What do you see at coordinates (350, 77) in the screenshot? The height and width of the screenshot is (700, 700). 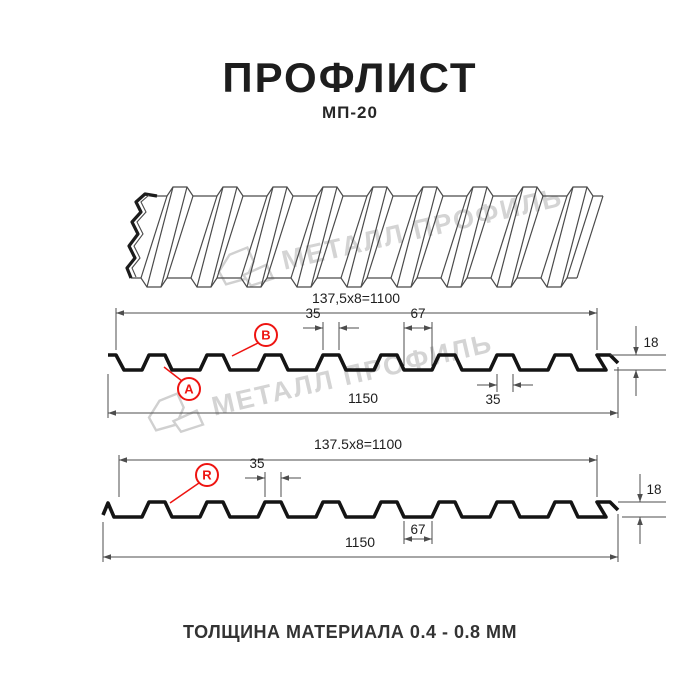 I see `page-title: ПРОФЛИСТ` at bounding box center [350, 77].